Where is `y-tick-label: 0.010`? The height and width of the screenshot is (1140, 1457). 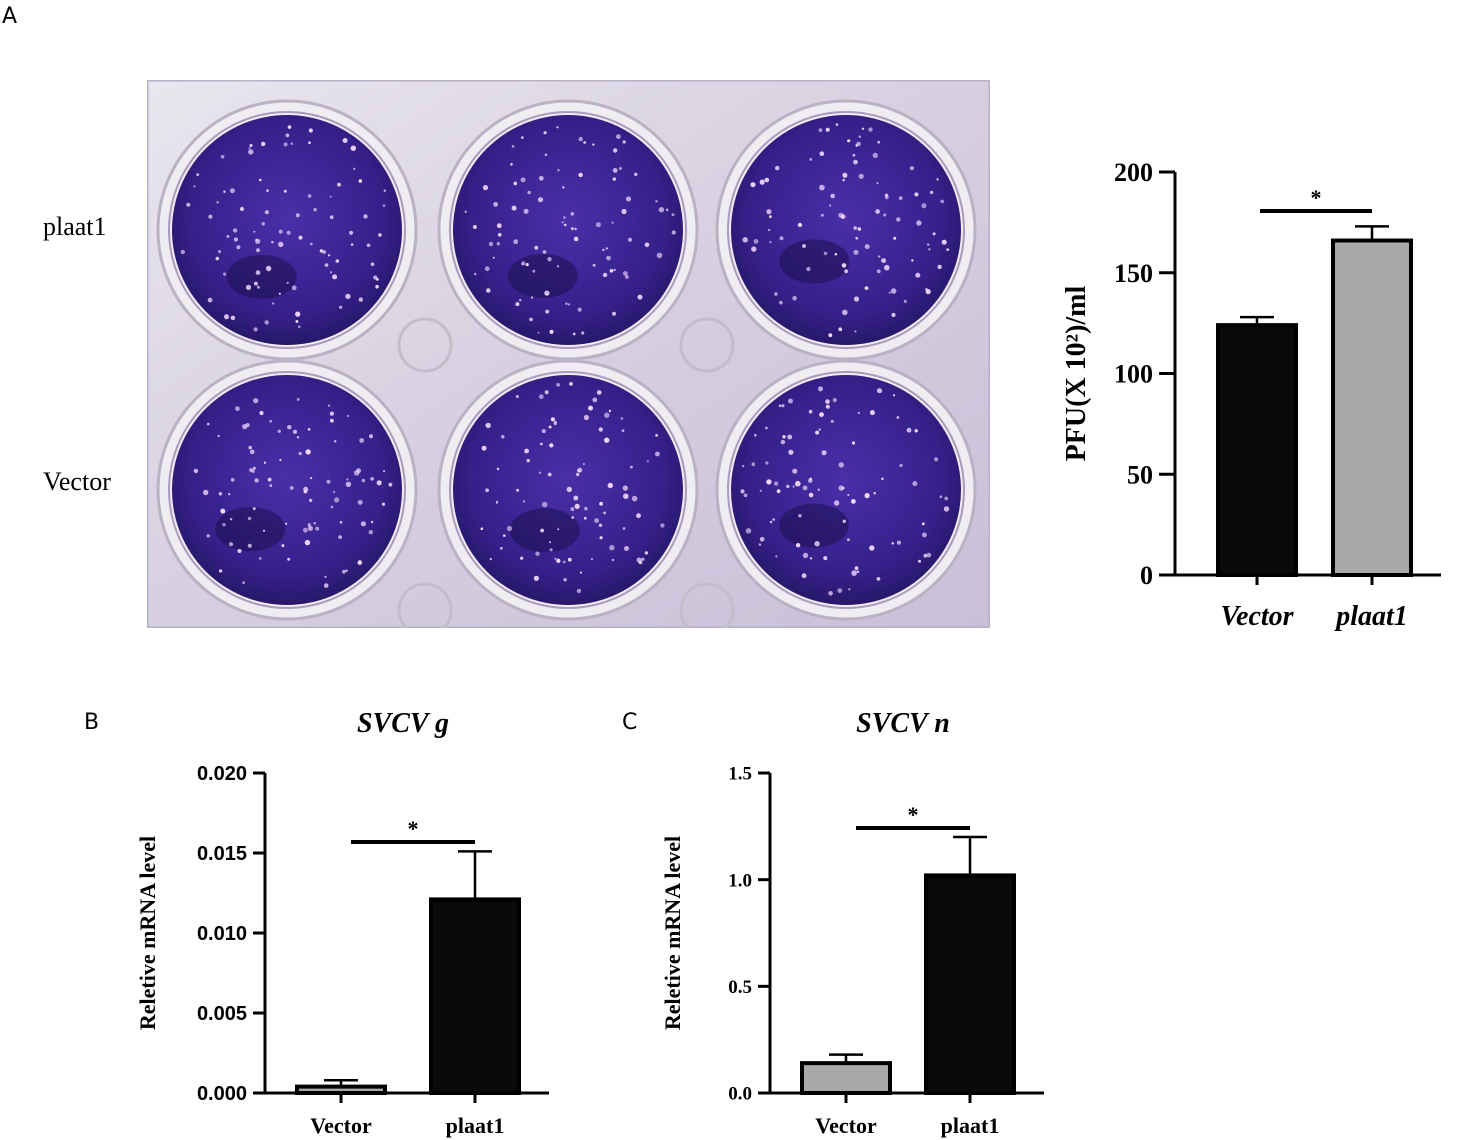
y-tick-label: 0.010 is located at coordinates (222, 934).